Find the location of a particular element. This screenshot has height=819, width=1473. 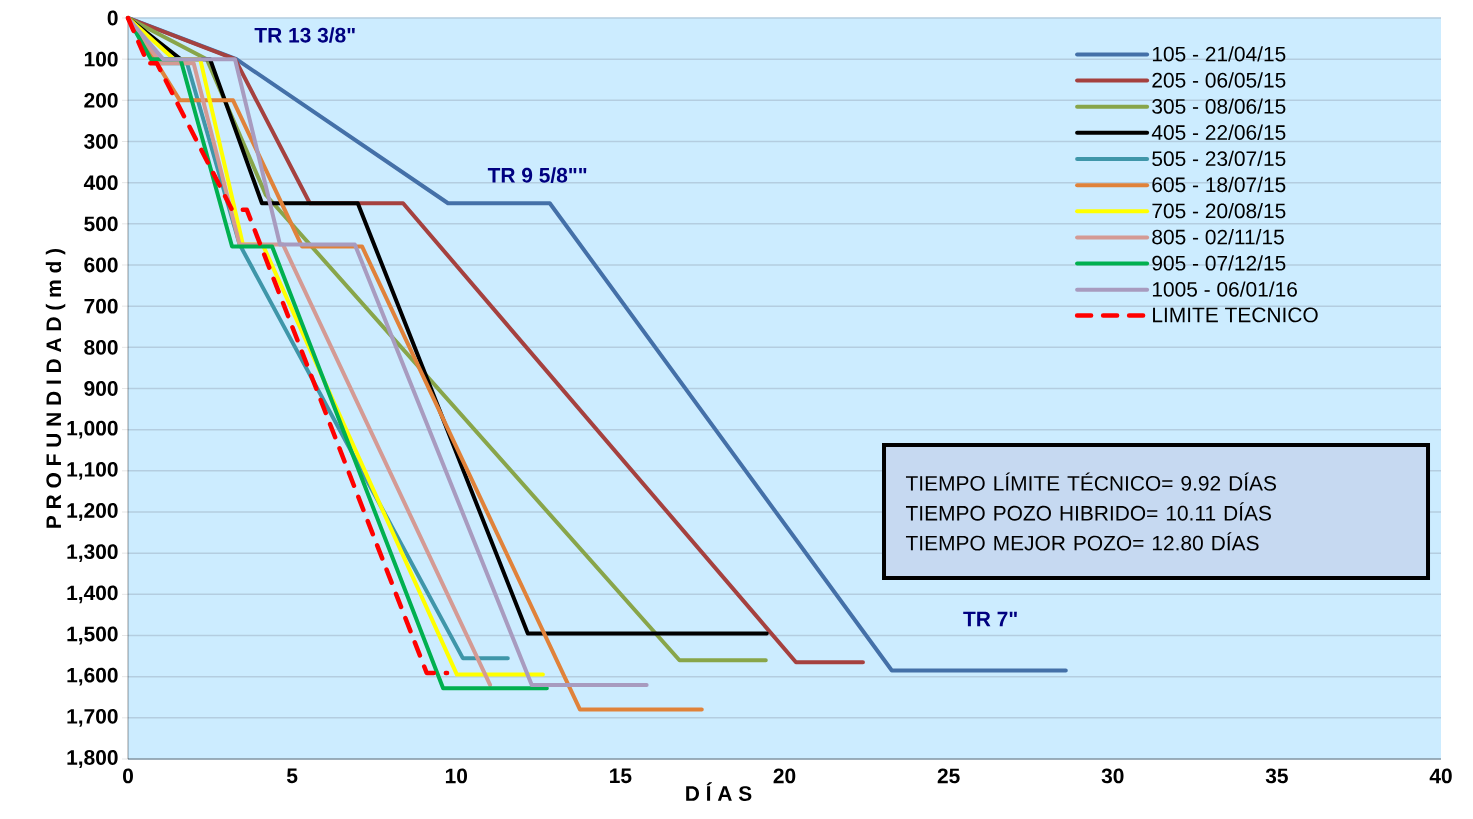

y-tick-label: 1,300 is located at coordinates (92, 553).